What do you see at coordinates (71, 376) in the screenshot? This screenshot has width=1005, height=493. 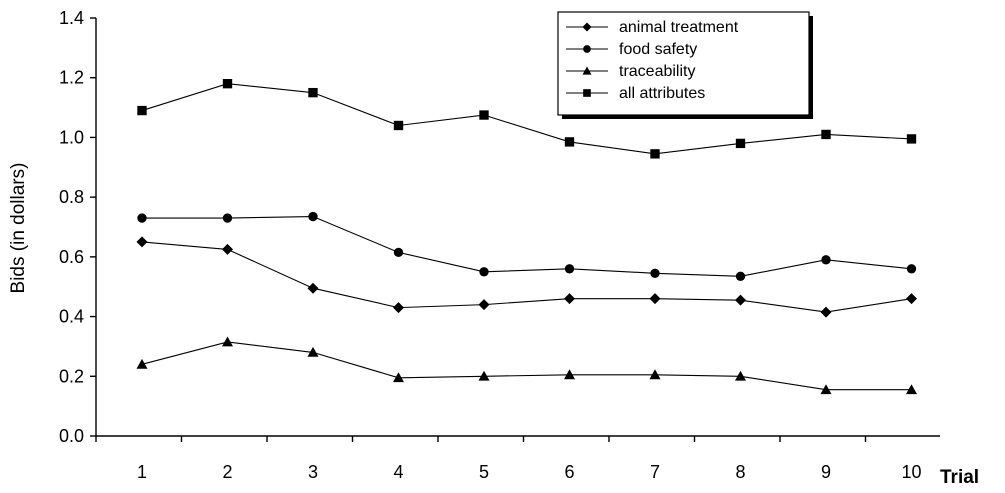 I see `y-tick-label: 0.2` at bounding box center [71, 376].